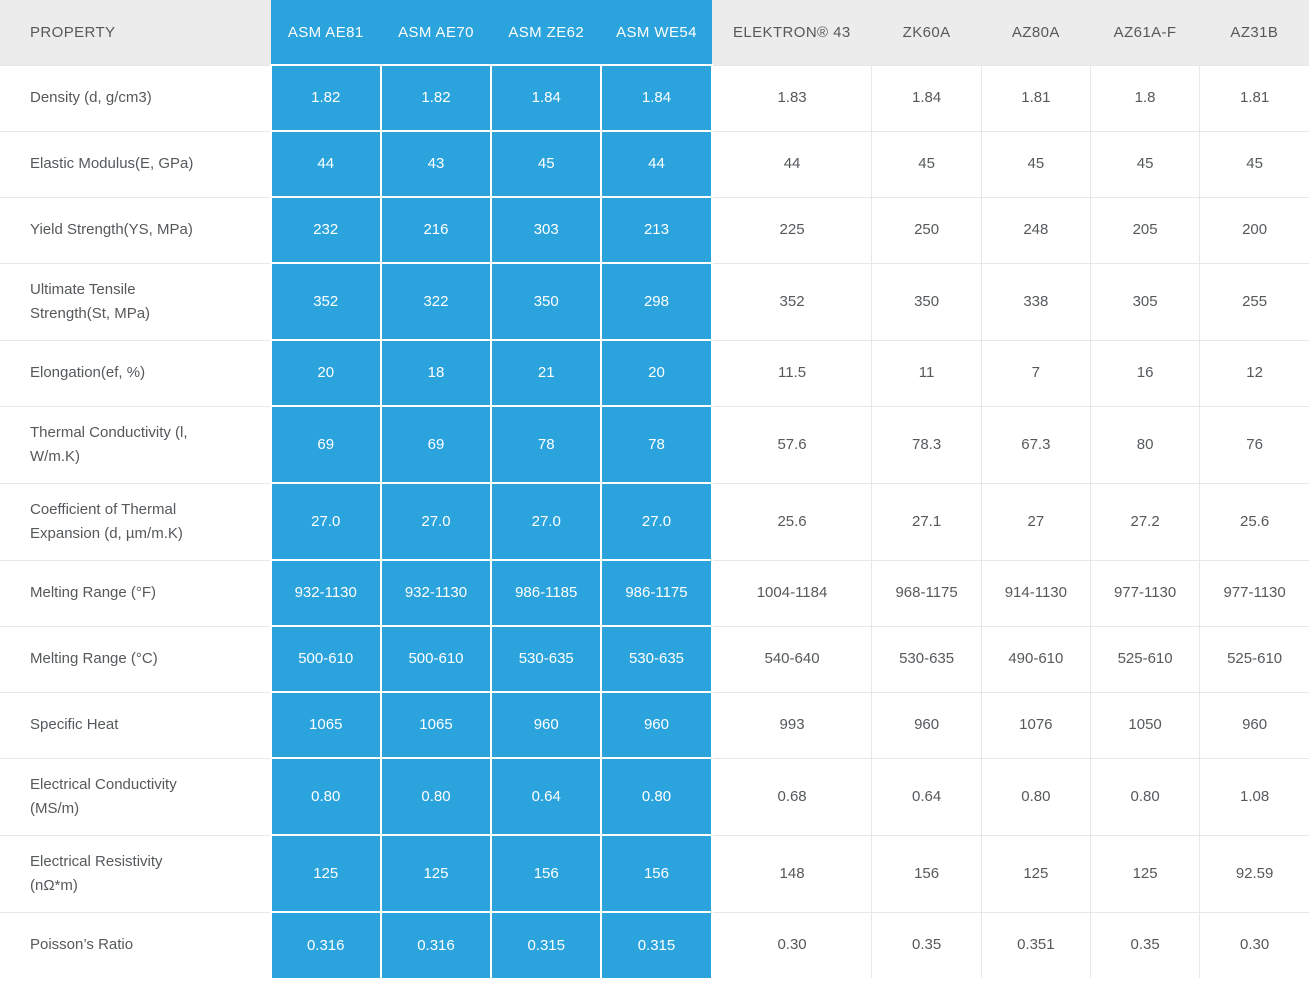 The height and width of the screenshot is (1008, 1309). What do you see at coordinates (1035, 301) in the screenshot?
I see `value-cell: 338` at bounding box center [1035, 301].